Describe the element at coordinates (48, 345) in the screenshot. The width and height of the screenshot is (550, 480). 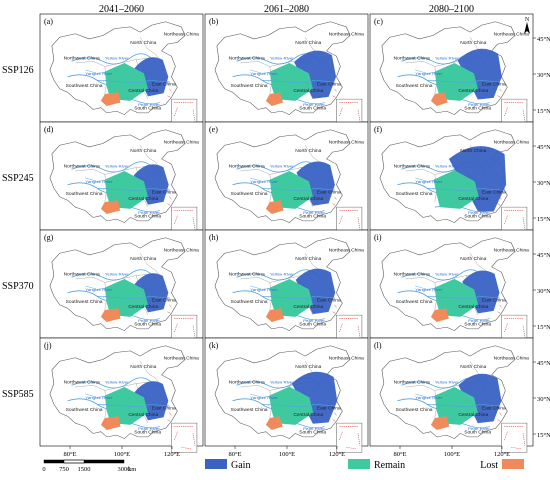
I see `panel-label: (j)` at that location.